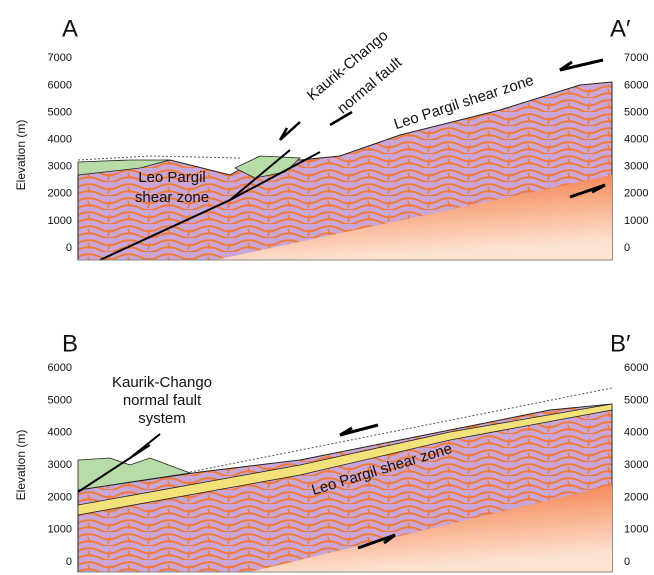 The image size is (654, 575). I want to click on annotation: normal fault, so click(162, 400).